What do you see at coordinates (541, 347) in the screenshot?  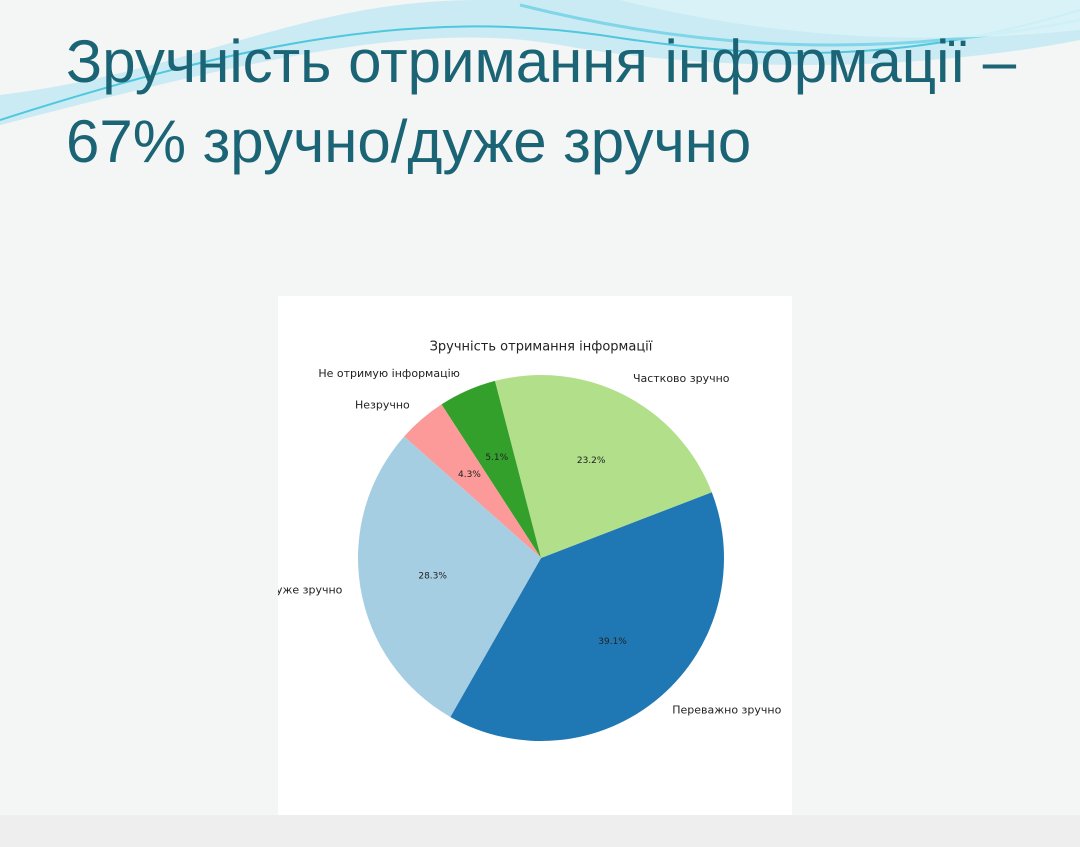 I see `chart-title: Зручність отримання інформації` at bounding box center [541, 347].